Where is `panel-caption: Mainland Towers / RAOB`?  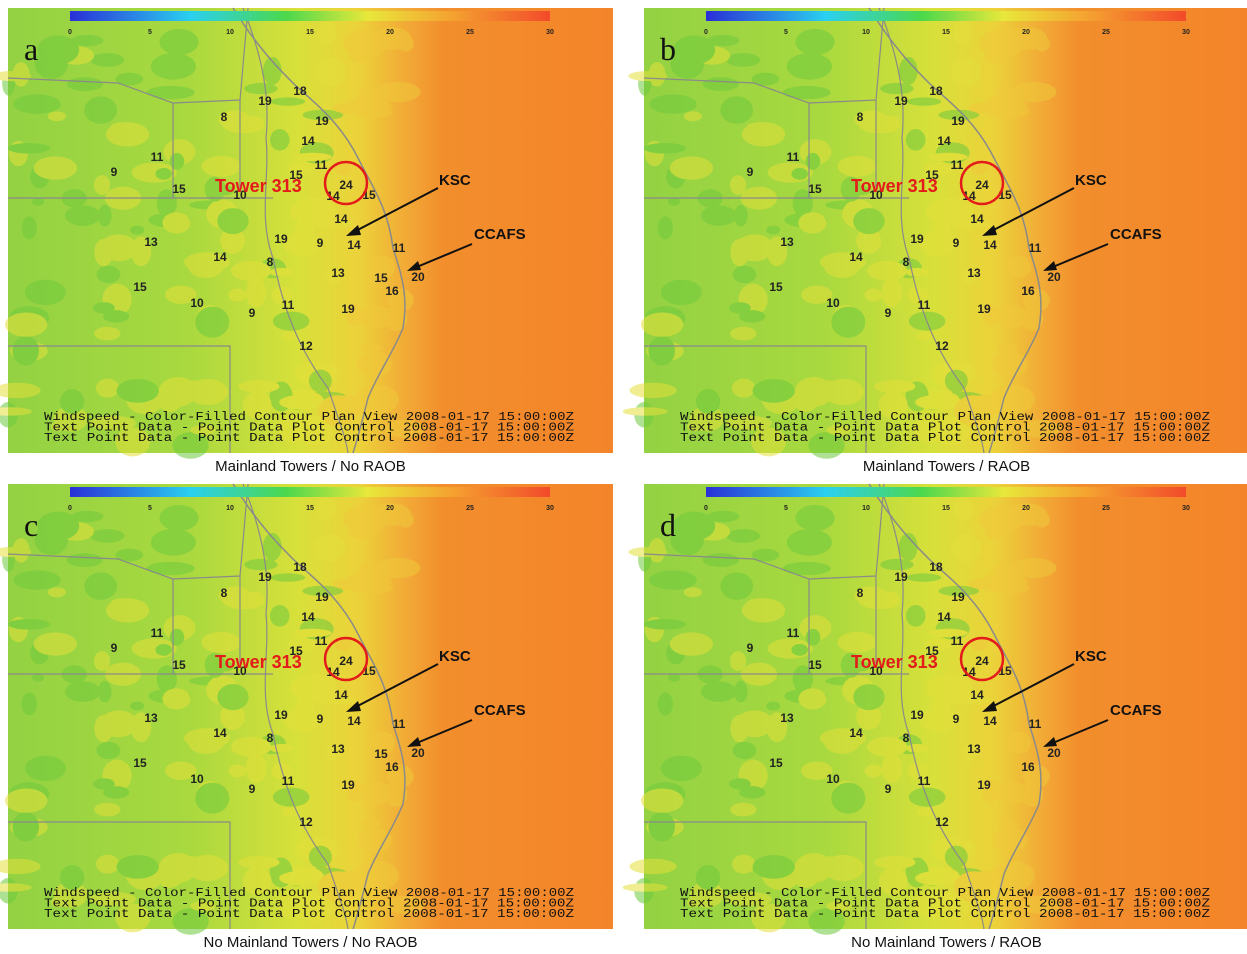
panel-caption: Mainland Towers / RAOB is located at coordinates (946, 466).